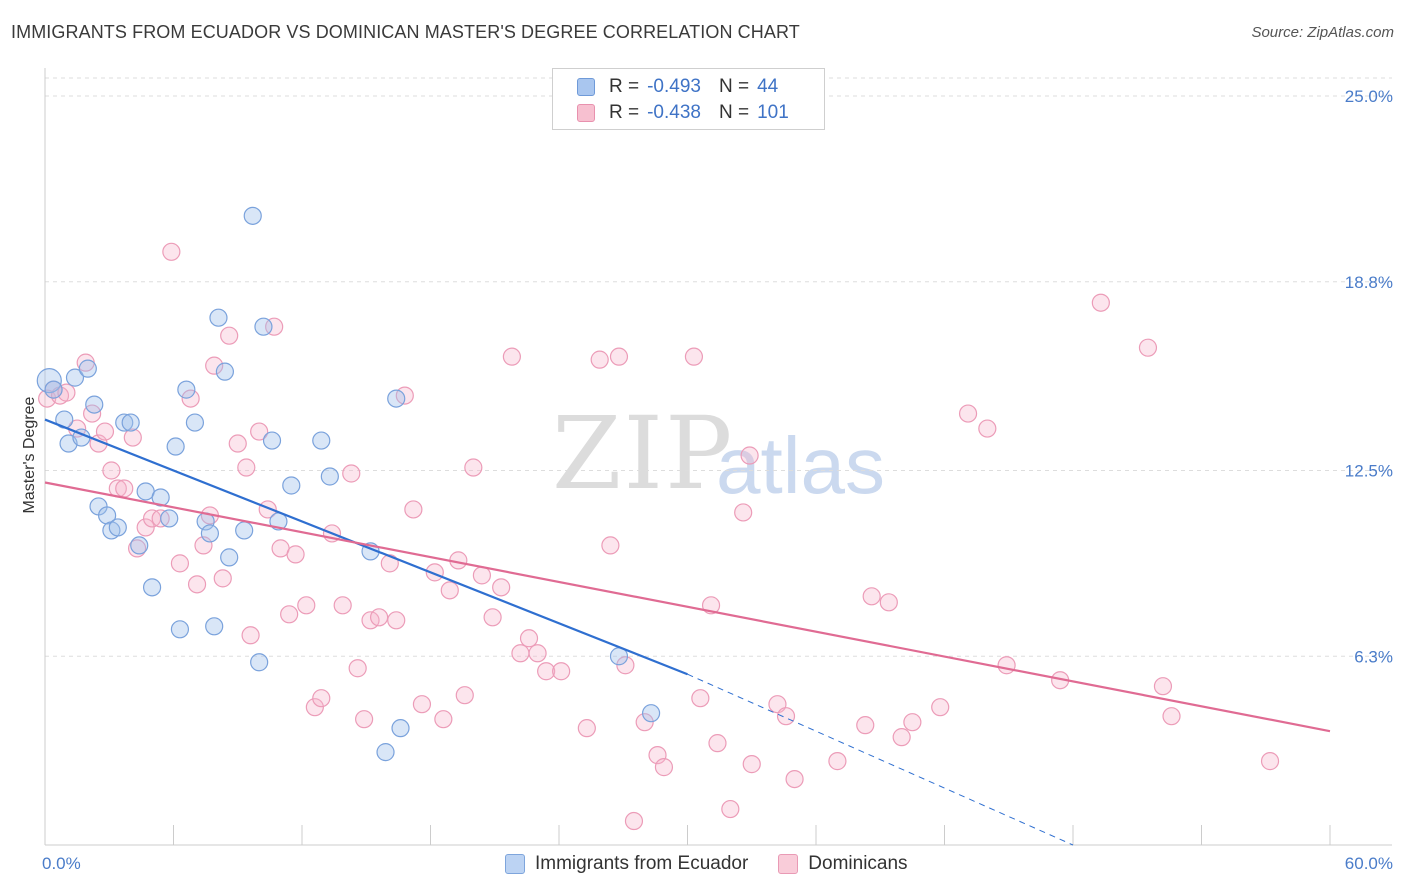 The width and height of the screenshot is (1406, 892). What do you see at coordinates (674, 112) in the screenshot?
I see `legend-r-value: -0.438` at bounding box center [674, 112].